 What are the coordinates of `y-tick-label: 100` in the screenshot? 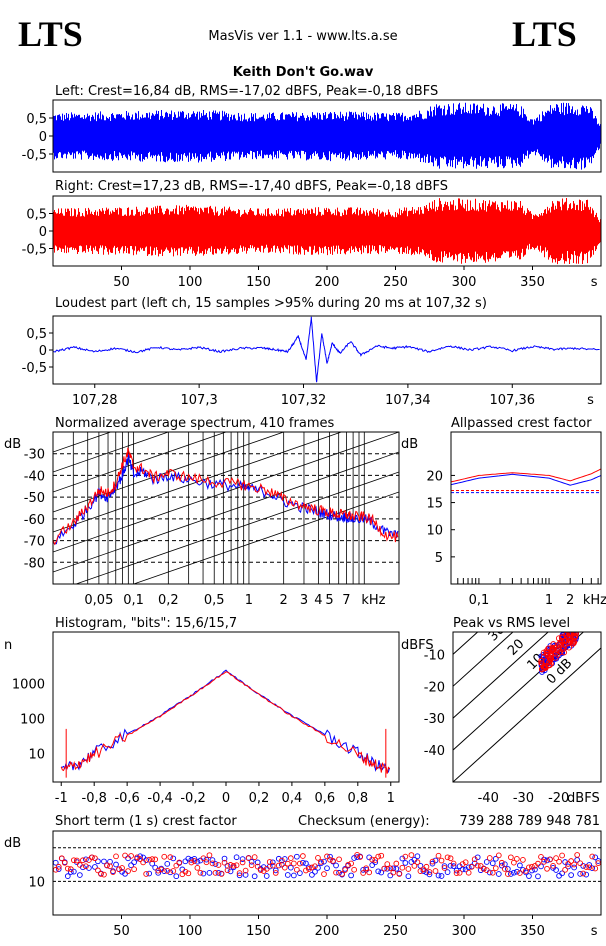 It's located at (32, 719).